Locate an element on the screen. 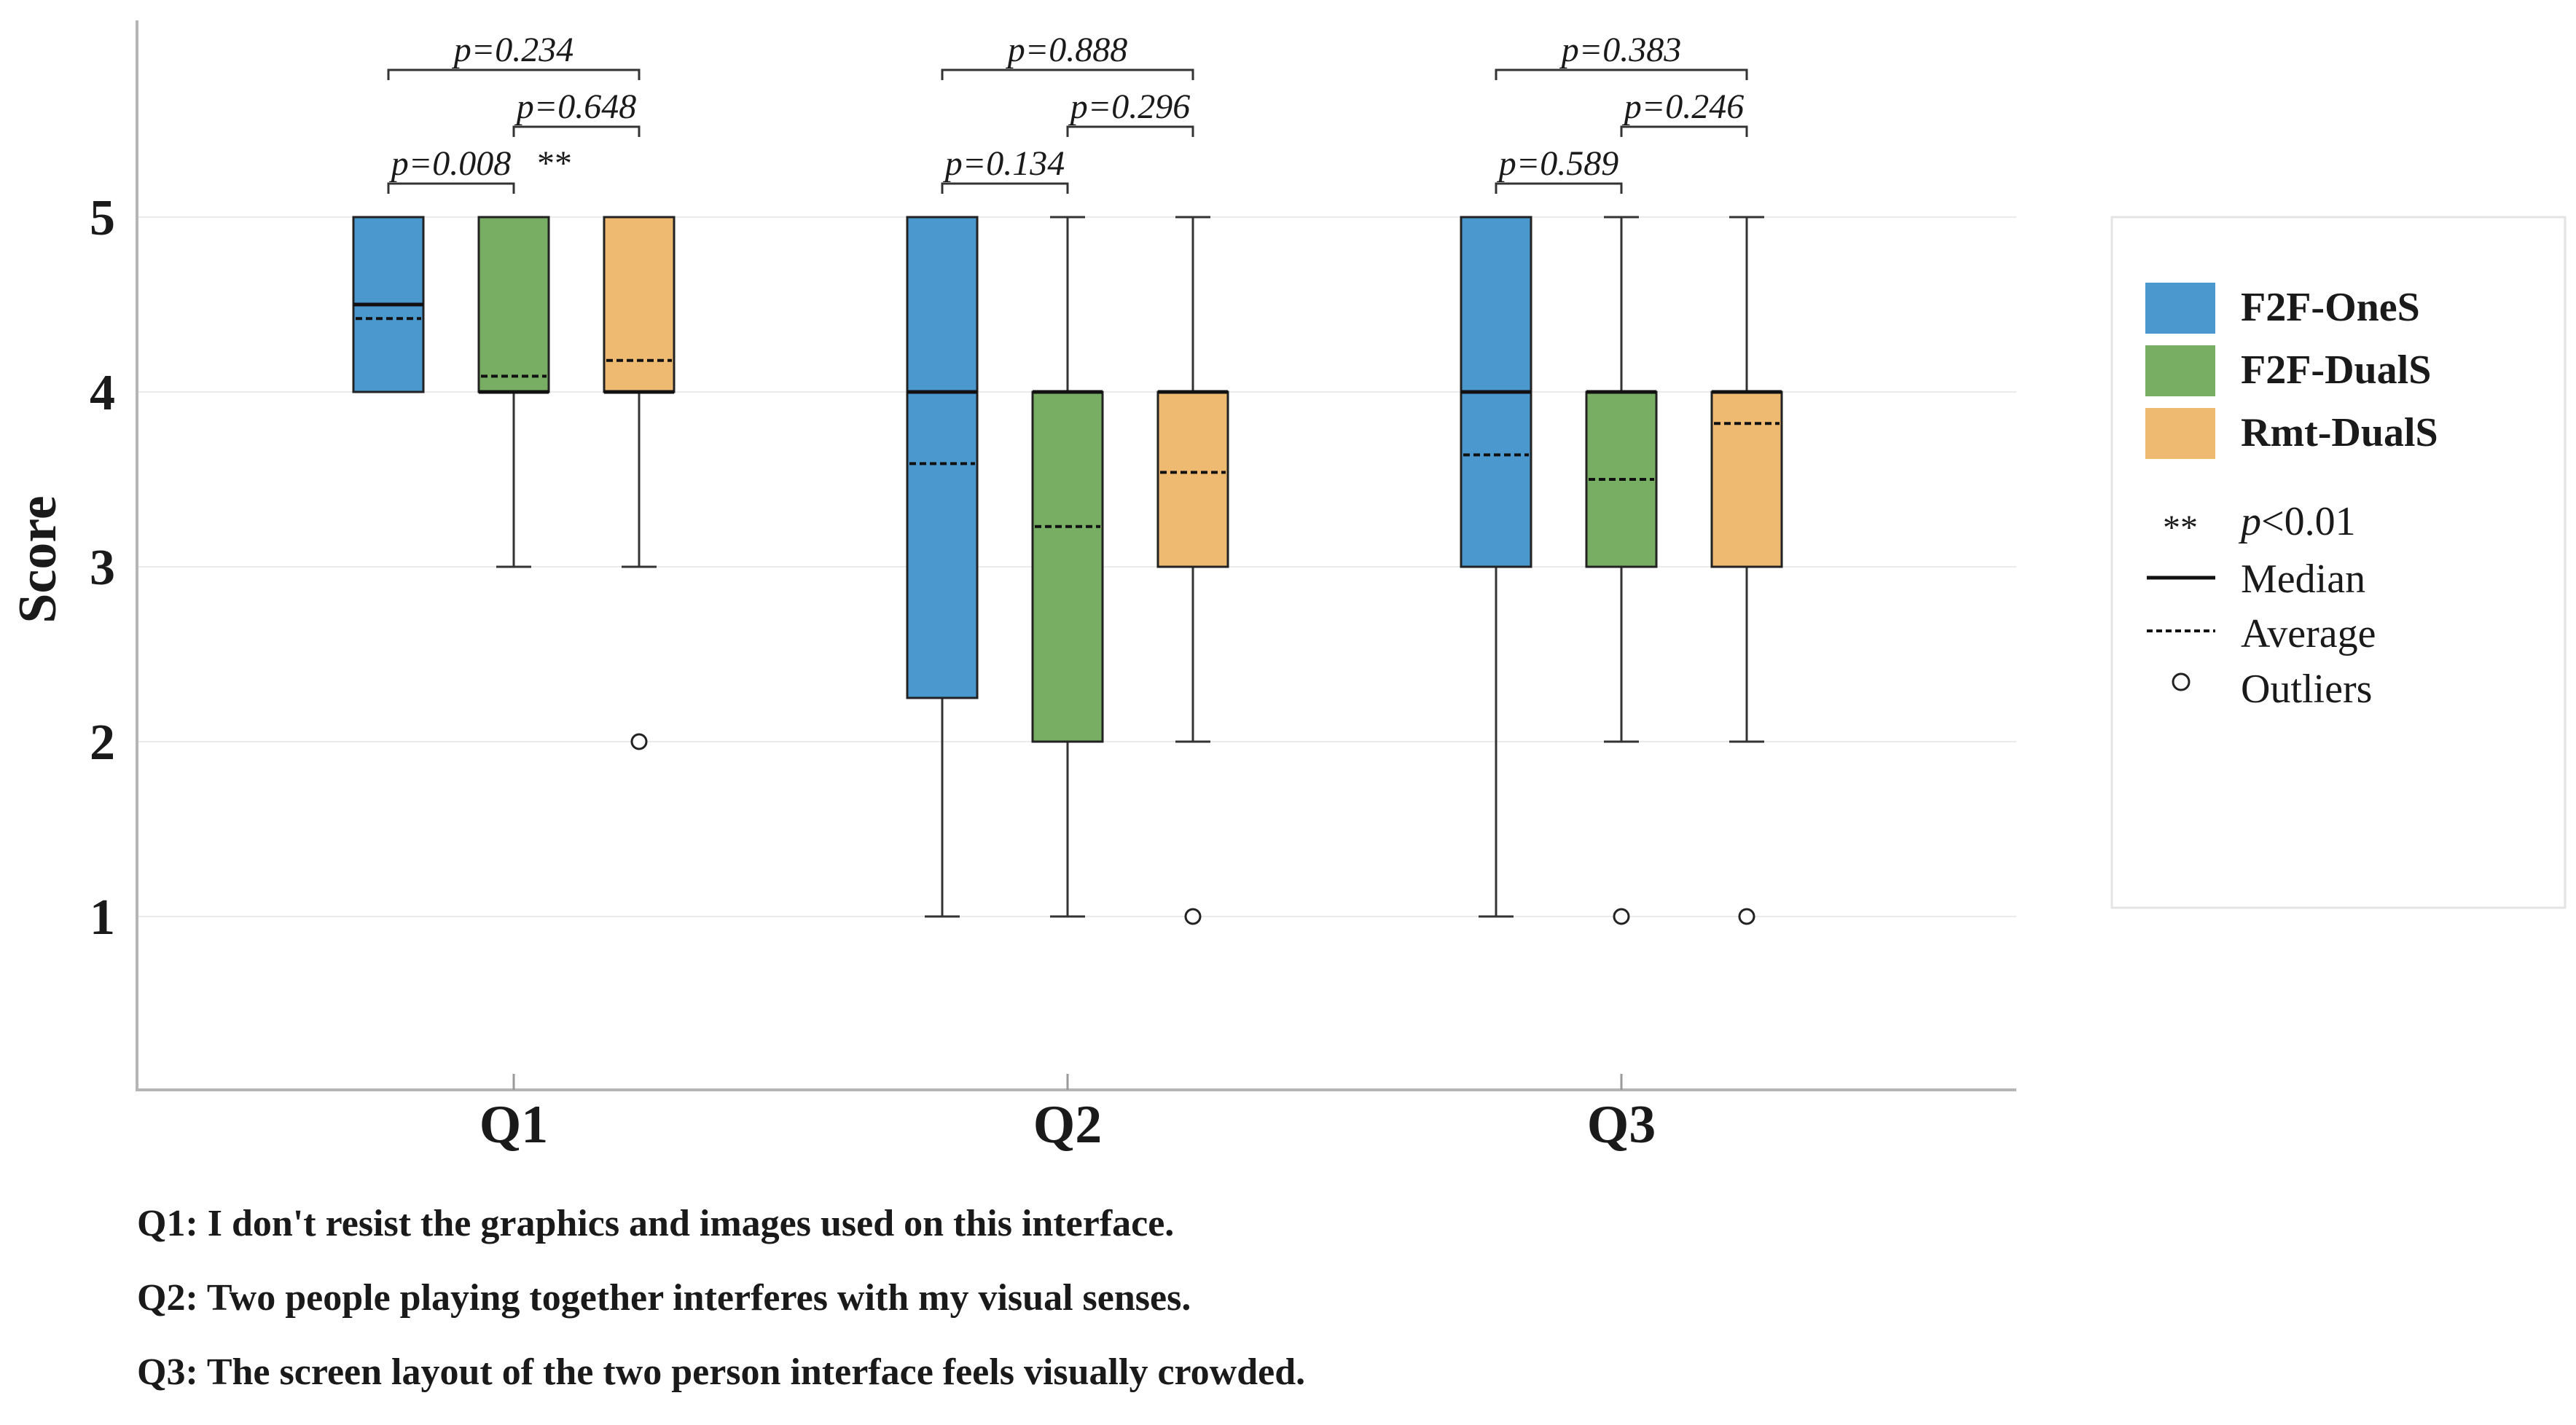 Image resolution: width=2576 pixels, height=1425 pixels. y-axis-label: Score is located at coordinates (38, 559).